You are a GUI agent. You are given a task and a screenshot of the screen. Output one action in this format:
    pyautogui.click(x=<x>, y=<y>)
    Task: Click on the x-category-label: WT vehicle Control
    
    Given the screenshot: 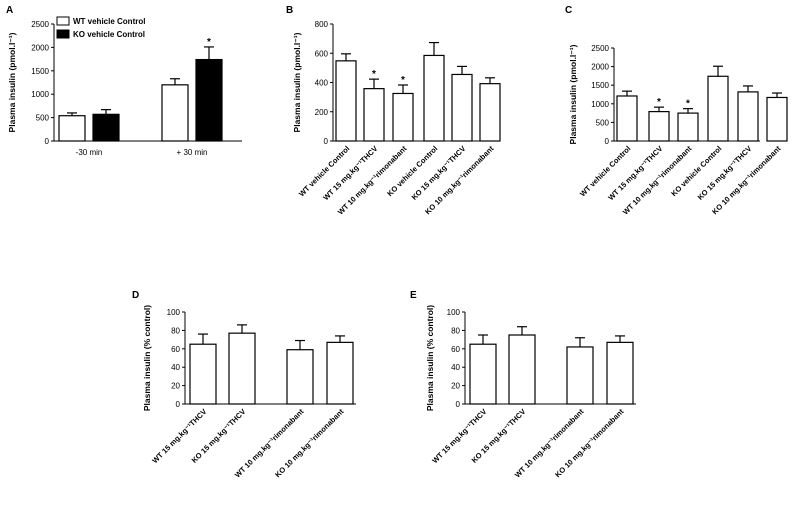 What is the action you would take?
    pyautogui.click(x=324, y=171)
    